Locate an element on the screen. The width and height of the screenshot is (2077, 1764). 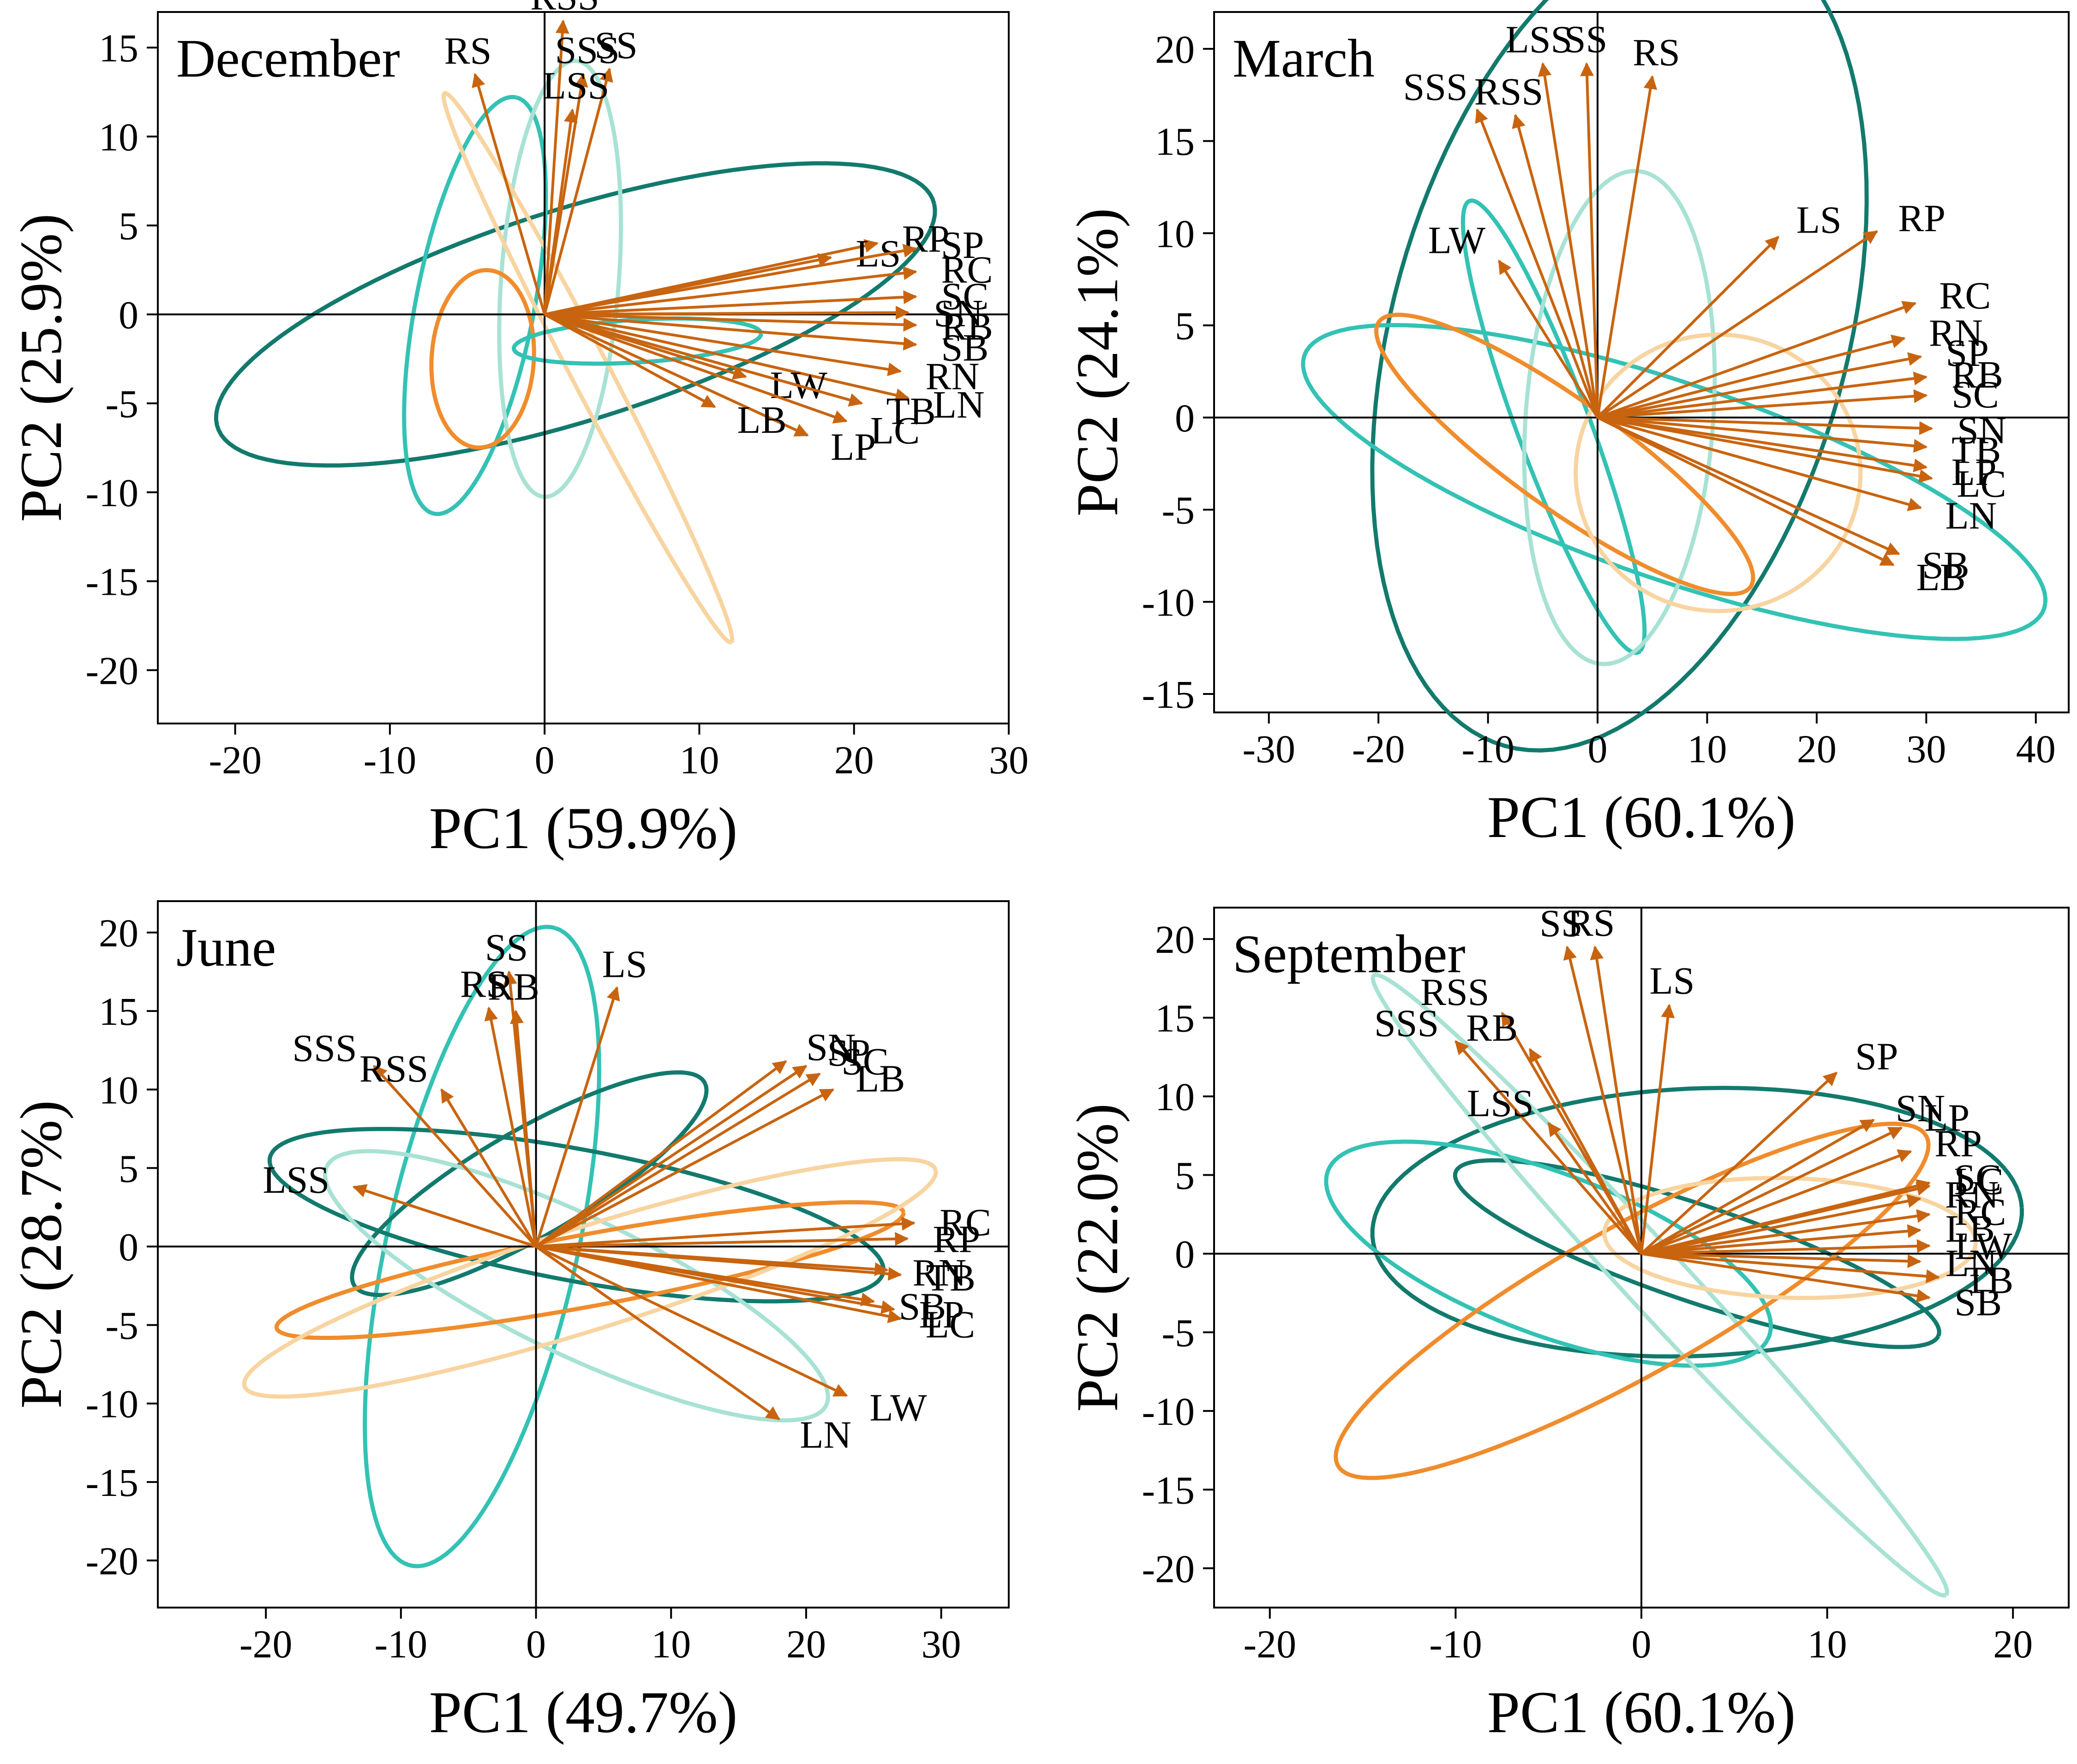
loading-label-lb: LB is located at coordinates (1940, 577).